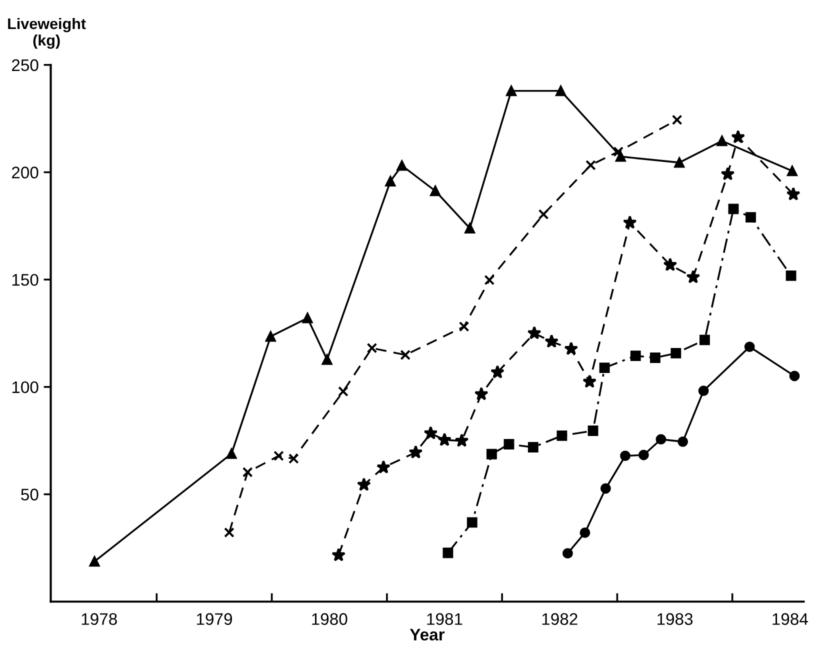 The image size is (832, 649). Describe the element at coordinates (330, 619) in the screenshot. I see `x-tick-label: 1980` at that location.